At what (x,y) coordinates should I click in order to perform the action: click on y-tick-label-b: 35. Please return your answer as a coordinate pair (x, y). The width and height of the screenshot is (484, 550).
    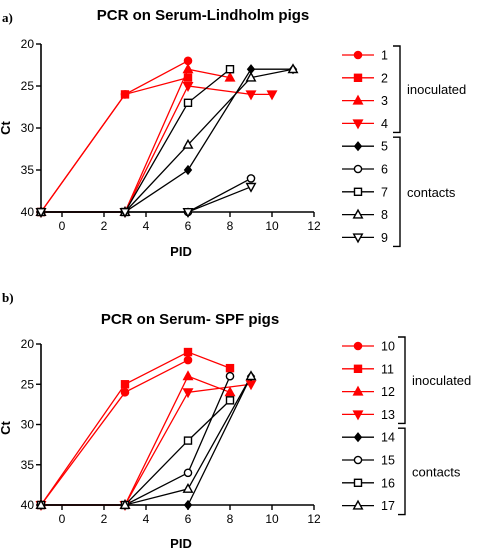
    Looking at the image, I should click on (28, 465).